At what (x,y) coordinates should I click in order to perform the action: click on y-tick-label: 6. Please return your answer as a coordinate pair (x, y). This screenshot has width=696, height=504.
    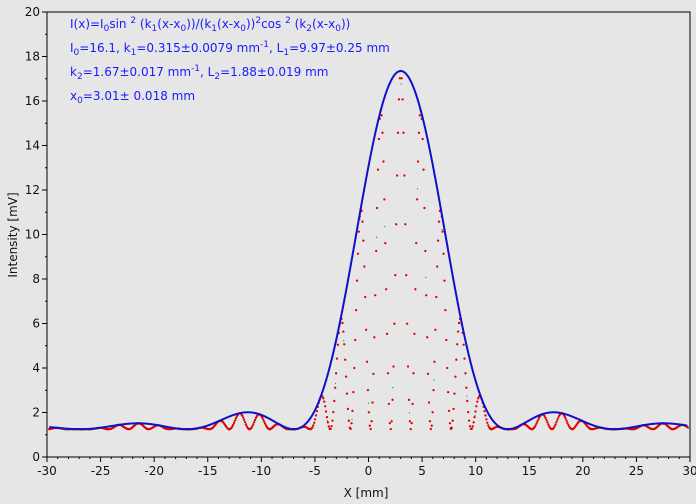
    Looking at the image, I should click on (36, 324).